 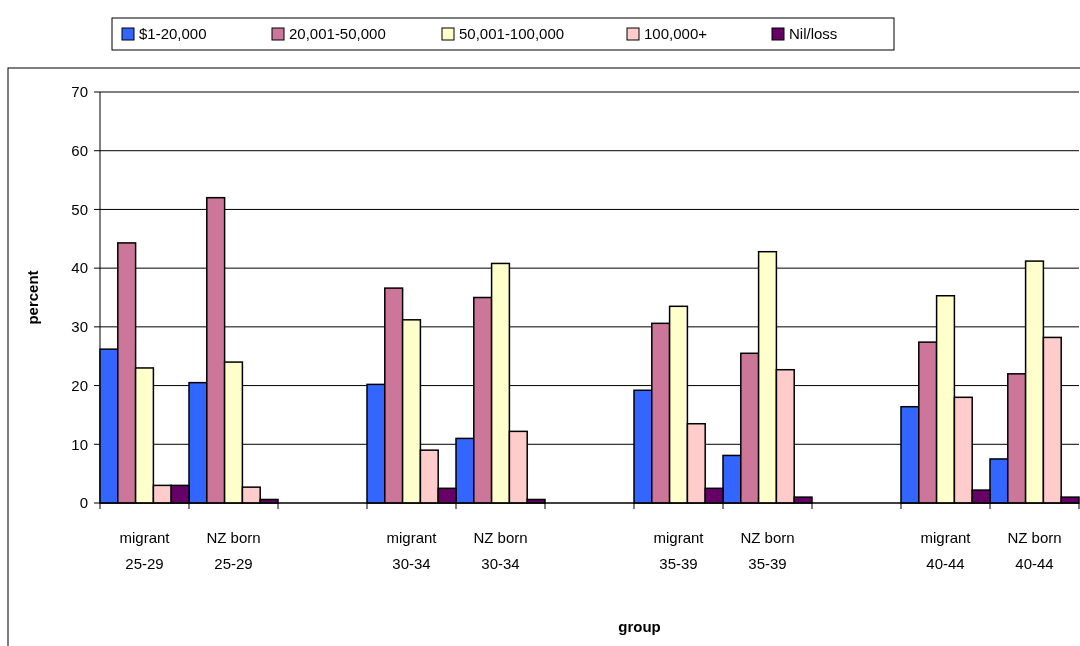 What do you see at coordinates (145, 550) in the screenshot?
I see `x-tick-label: migrant 25-29` at bounding box center [145, 550].